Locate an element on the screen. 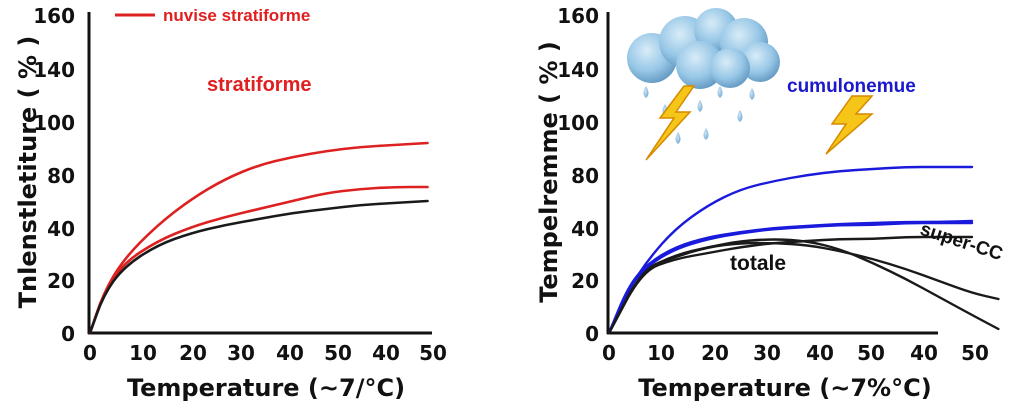 Image resolution: width=1024 pixels, height=406 pixels. right-y-tick: 40 is located at coordinates (585, 229).